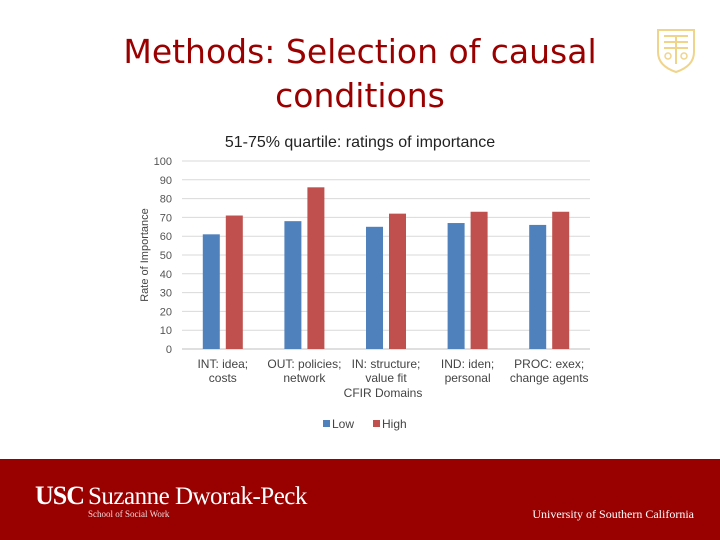 Image resolution: width=720 pixels, height=540 pixels. What do you see at coordinates (613, 514) in the screenshot?
I see `footer-university-name: University of Southern California` at bounding box center [613, 514].